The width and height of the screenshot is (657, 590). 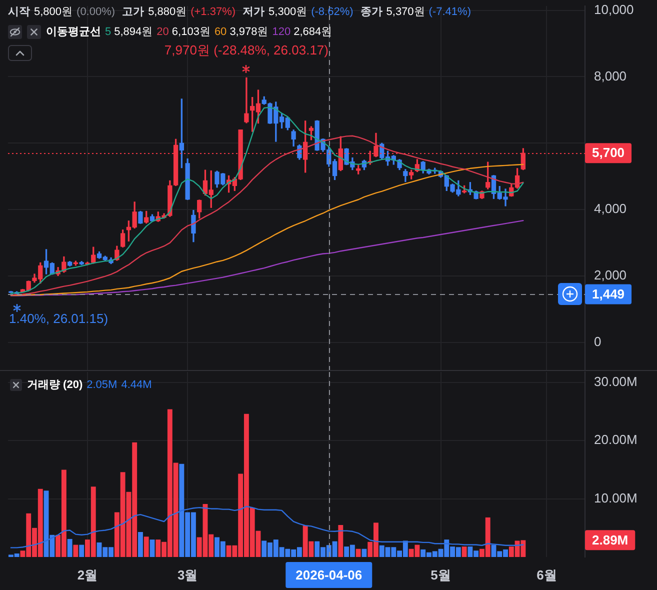 I want to click on y-tick-label: 8,000, so click(x=610, y=76).